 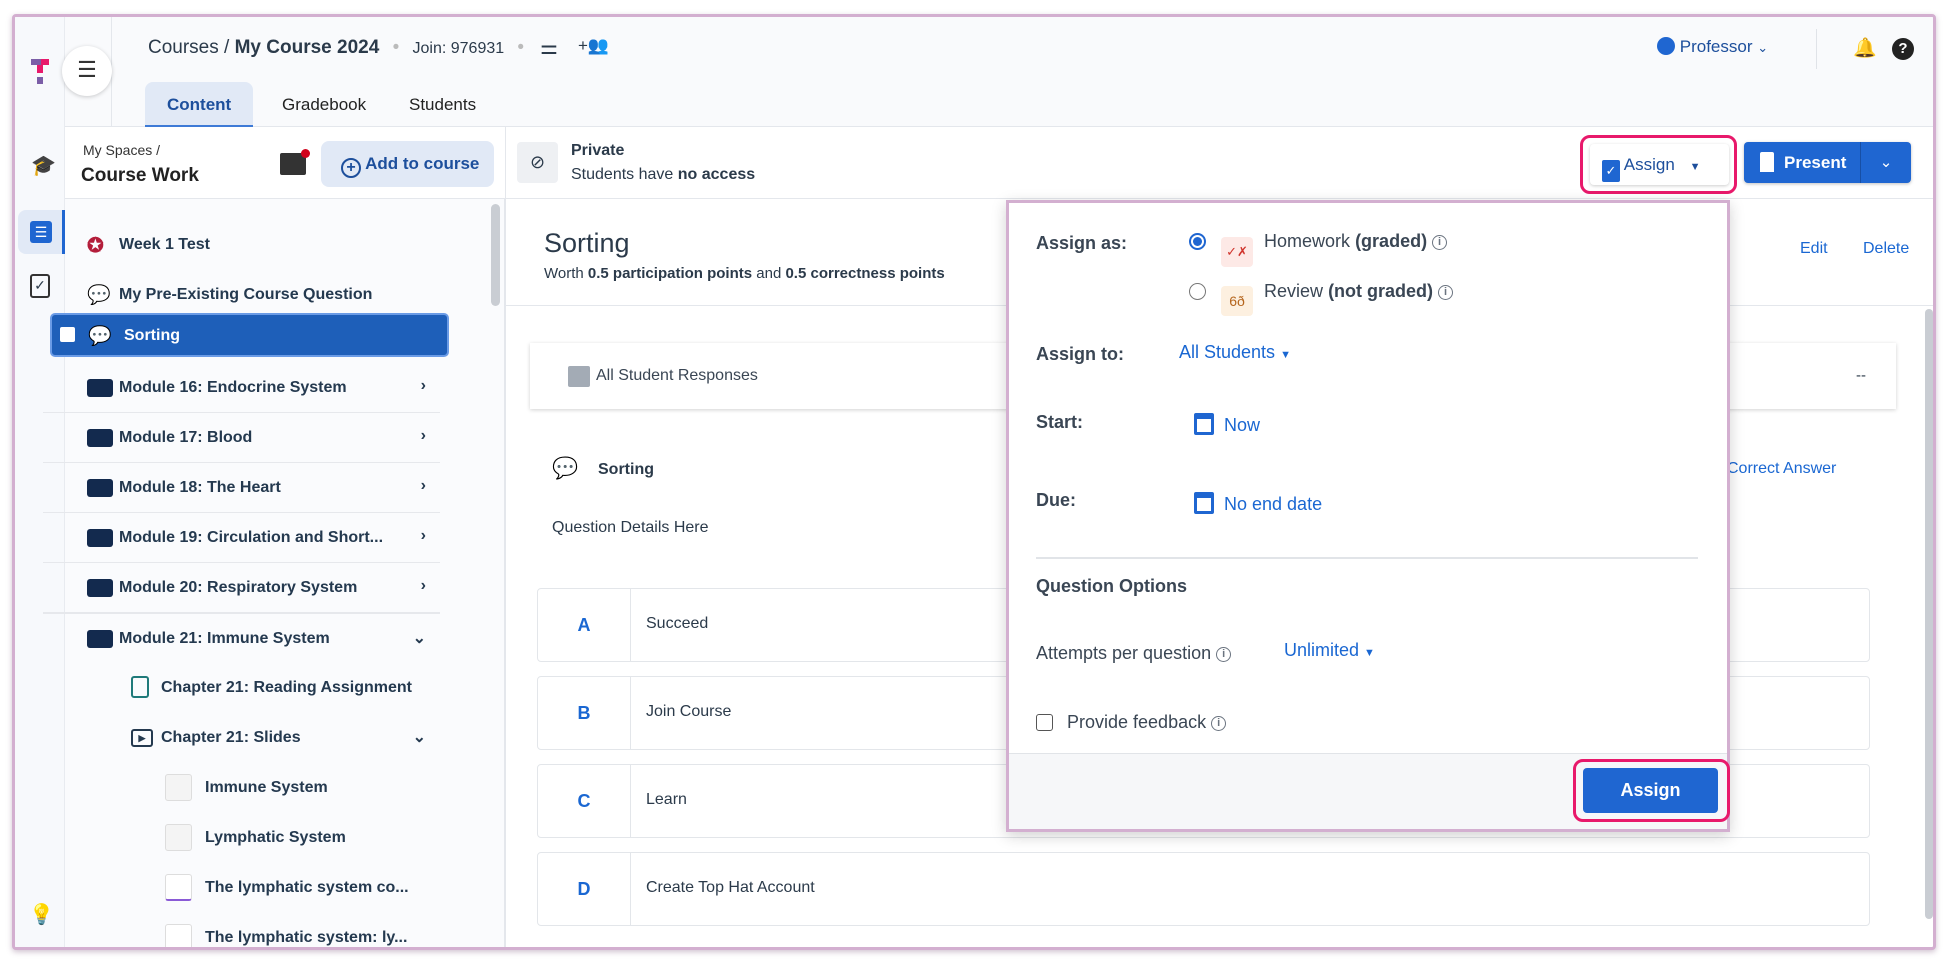 What do you see at coordinates (230, 295) in the screenshot?
I see `tree-item-question: 💬 My Pre-Existing Course Question` at bounding box center [230, 295].